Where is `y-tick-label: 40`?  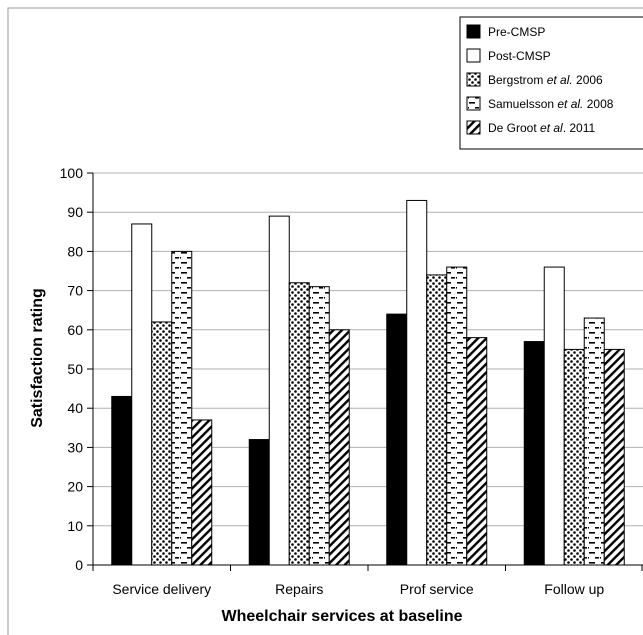
y-tick-label: 40 is located at coordinates (75, 408).